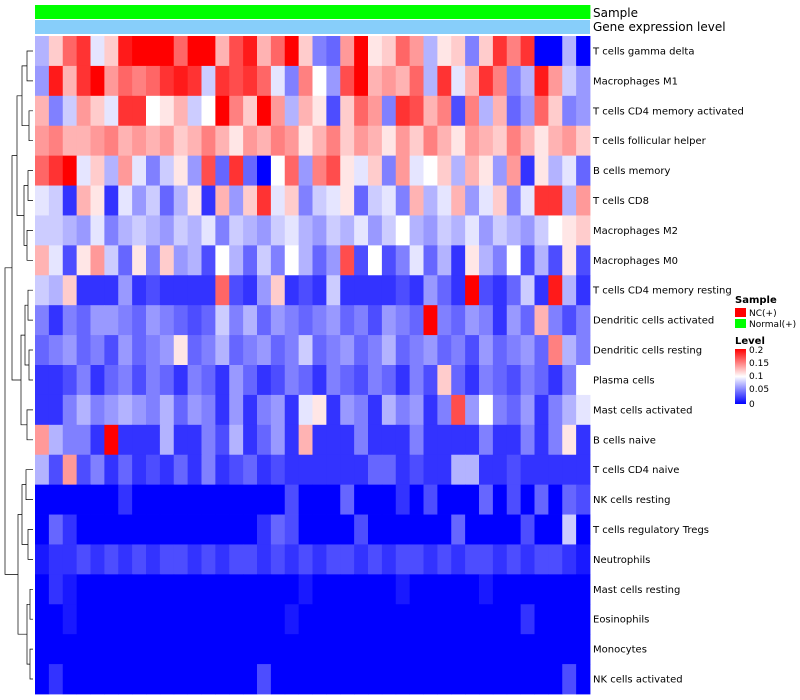 The width and height of the screenshot is (800, 700). I want to click on legend-sample-title: Sample, so click(756, 300).